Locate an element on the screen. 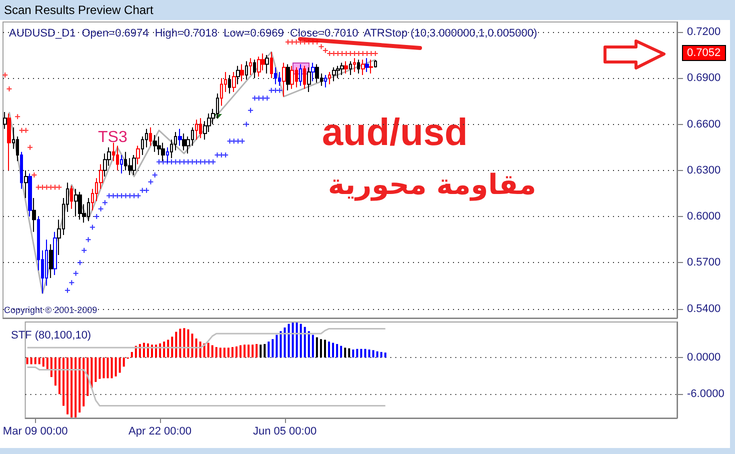 The height and width of the screenshot is (454, 735). annotation: TS3 is located at coordinates (113, 138).